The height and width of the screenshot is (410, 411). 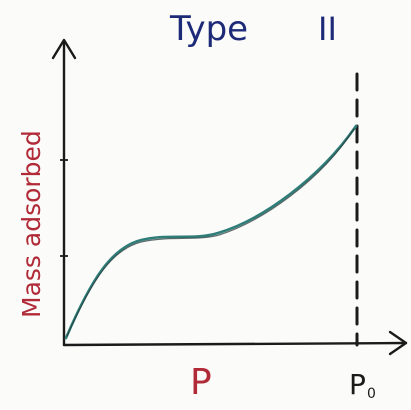 What do you see at coordinates (64, 49) in the screenshot?
I see `y-axis-arrowhead` at bounding box center [64, 49].